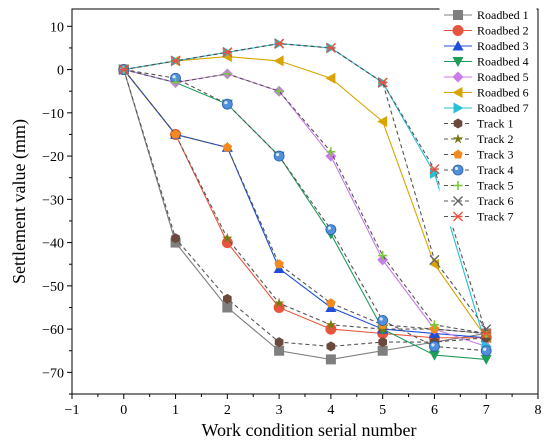  I want to click on x-tick-label: 5, so click(382, 410).